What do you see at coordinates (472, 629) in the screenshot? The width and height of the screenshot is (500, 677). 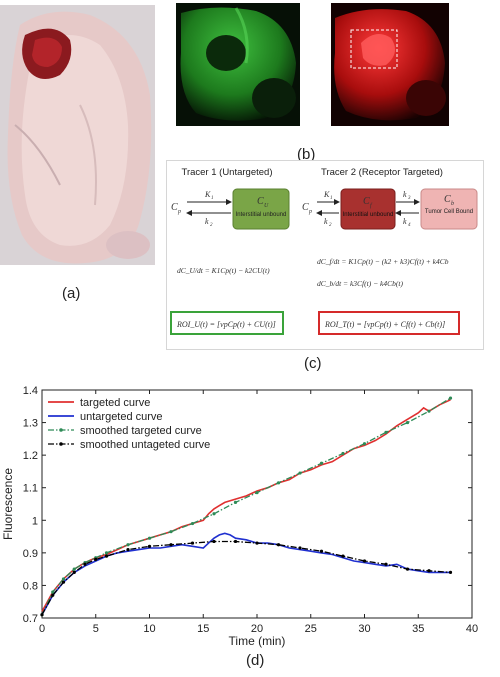 I see `x-tick-label: 40` at bounding box center [472, 629].